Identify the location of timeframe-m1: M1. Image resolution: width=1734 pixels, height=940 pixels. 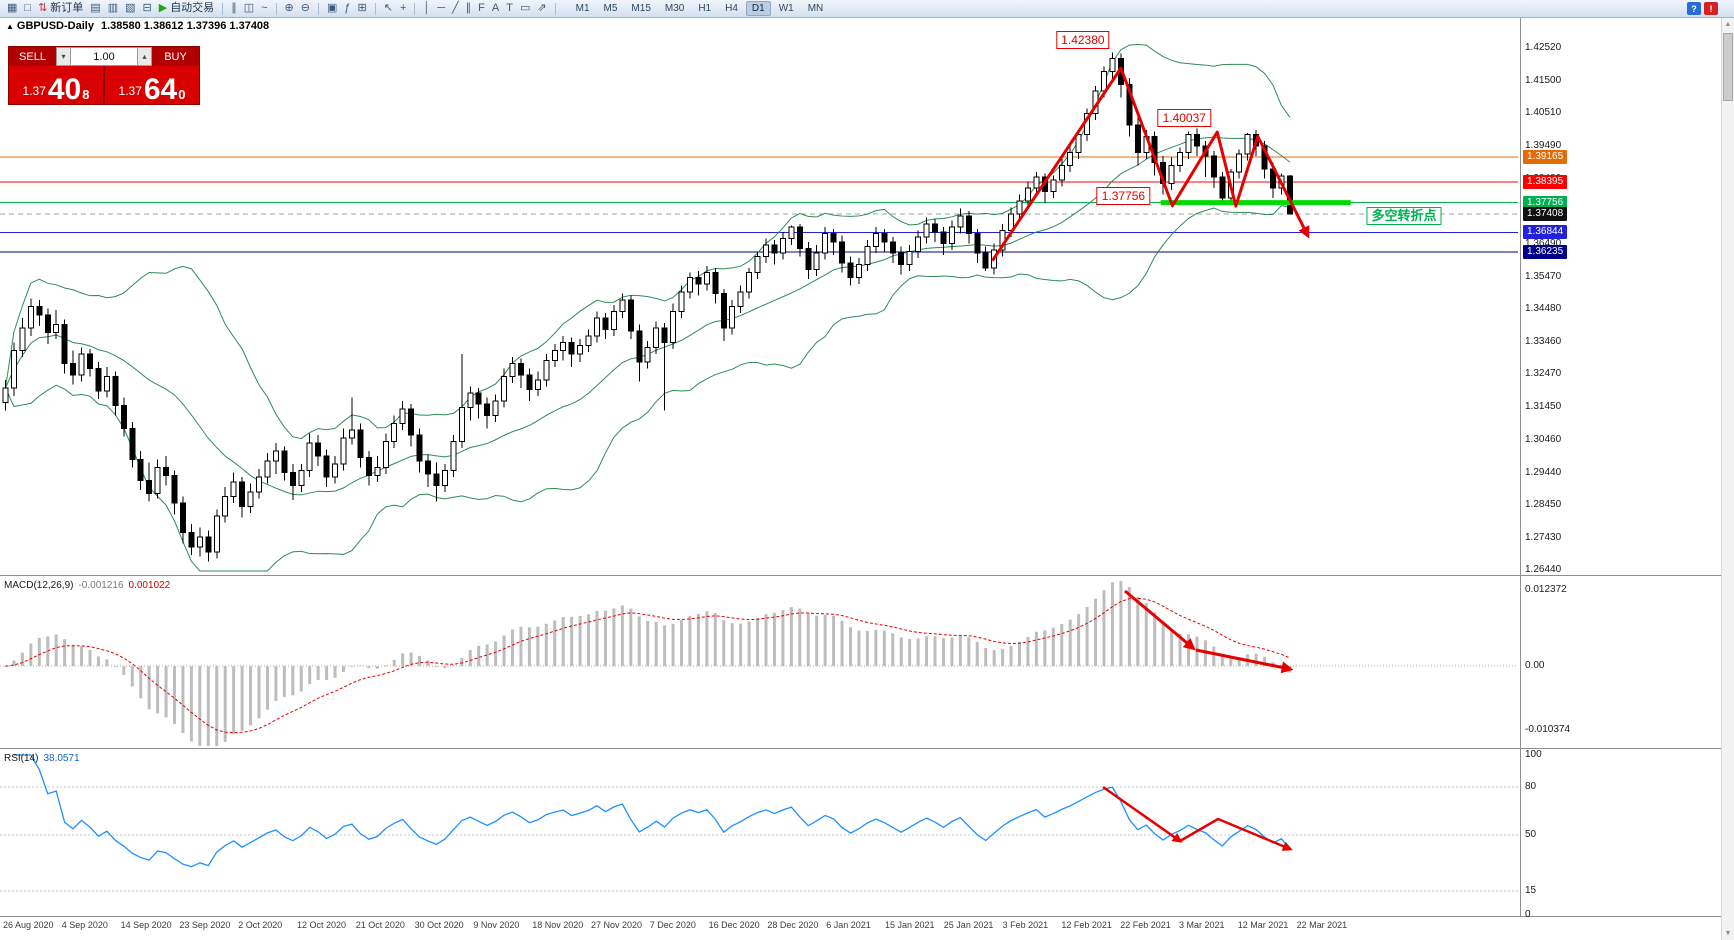
(582, 8).